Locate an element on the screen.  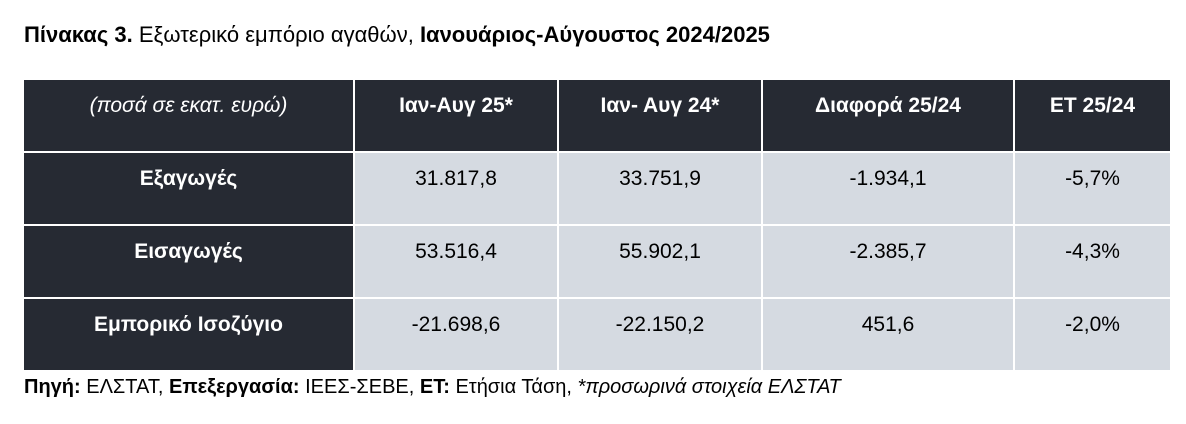
table-cell: 33.751,9 is located at coordinates (660, 188).